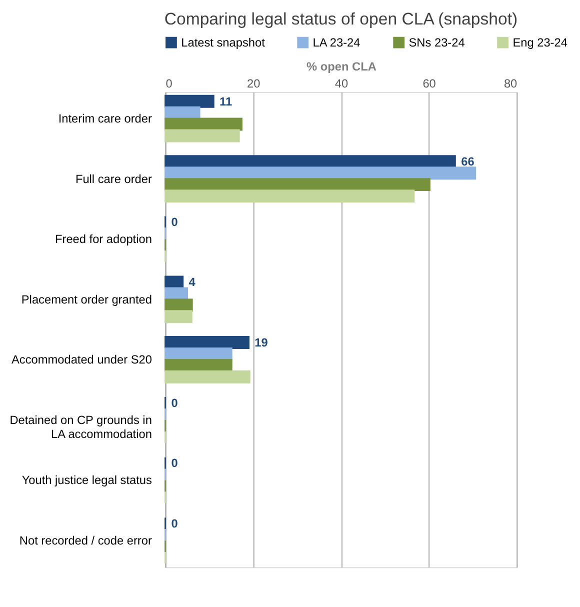  I want to click on legend-label: Latest snapshot, so click(223, 42).